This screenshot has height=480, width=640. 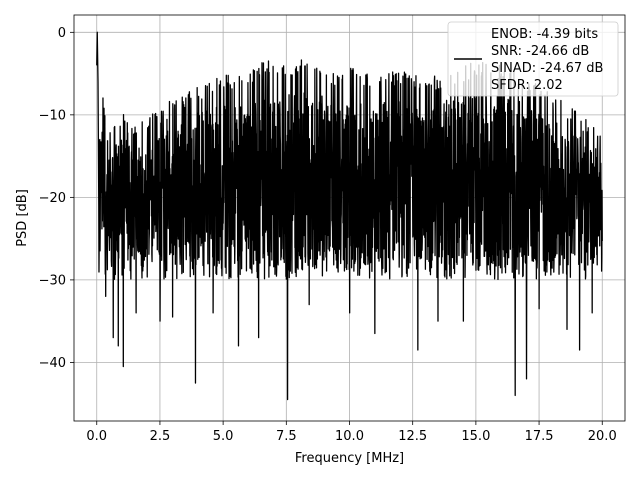 I want to click on x-tick-label: 10.0, so click(x=349, y=436).